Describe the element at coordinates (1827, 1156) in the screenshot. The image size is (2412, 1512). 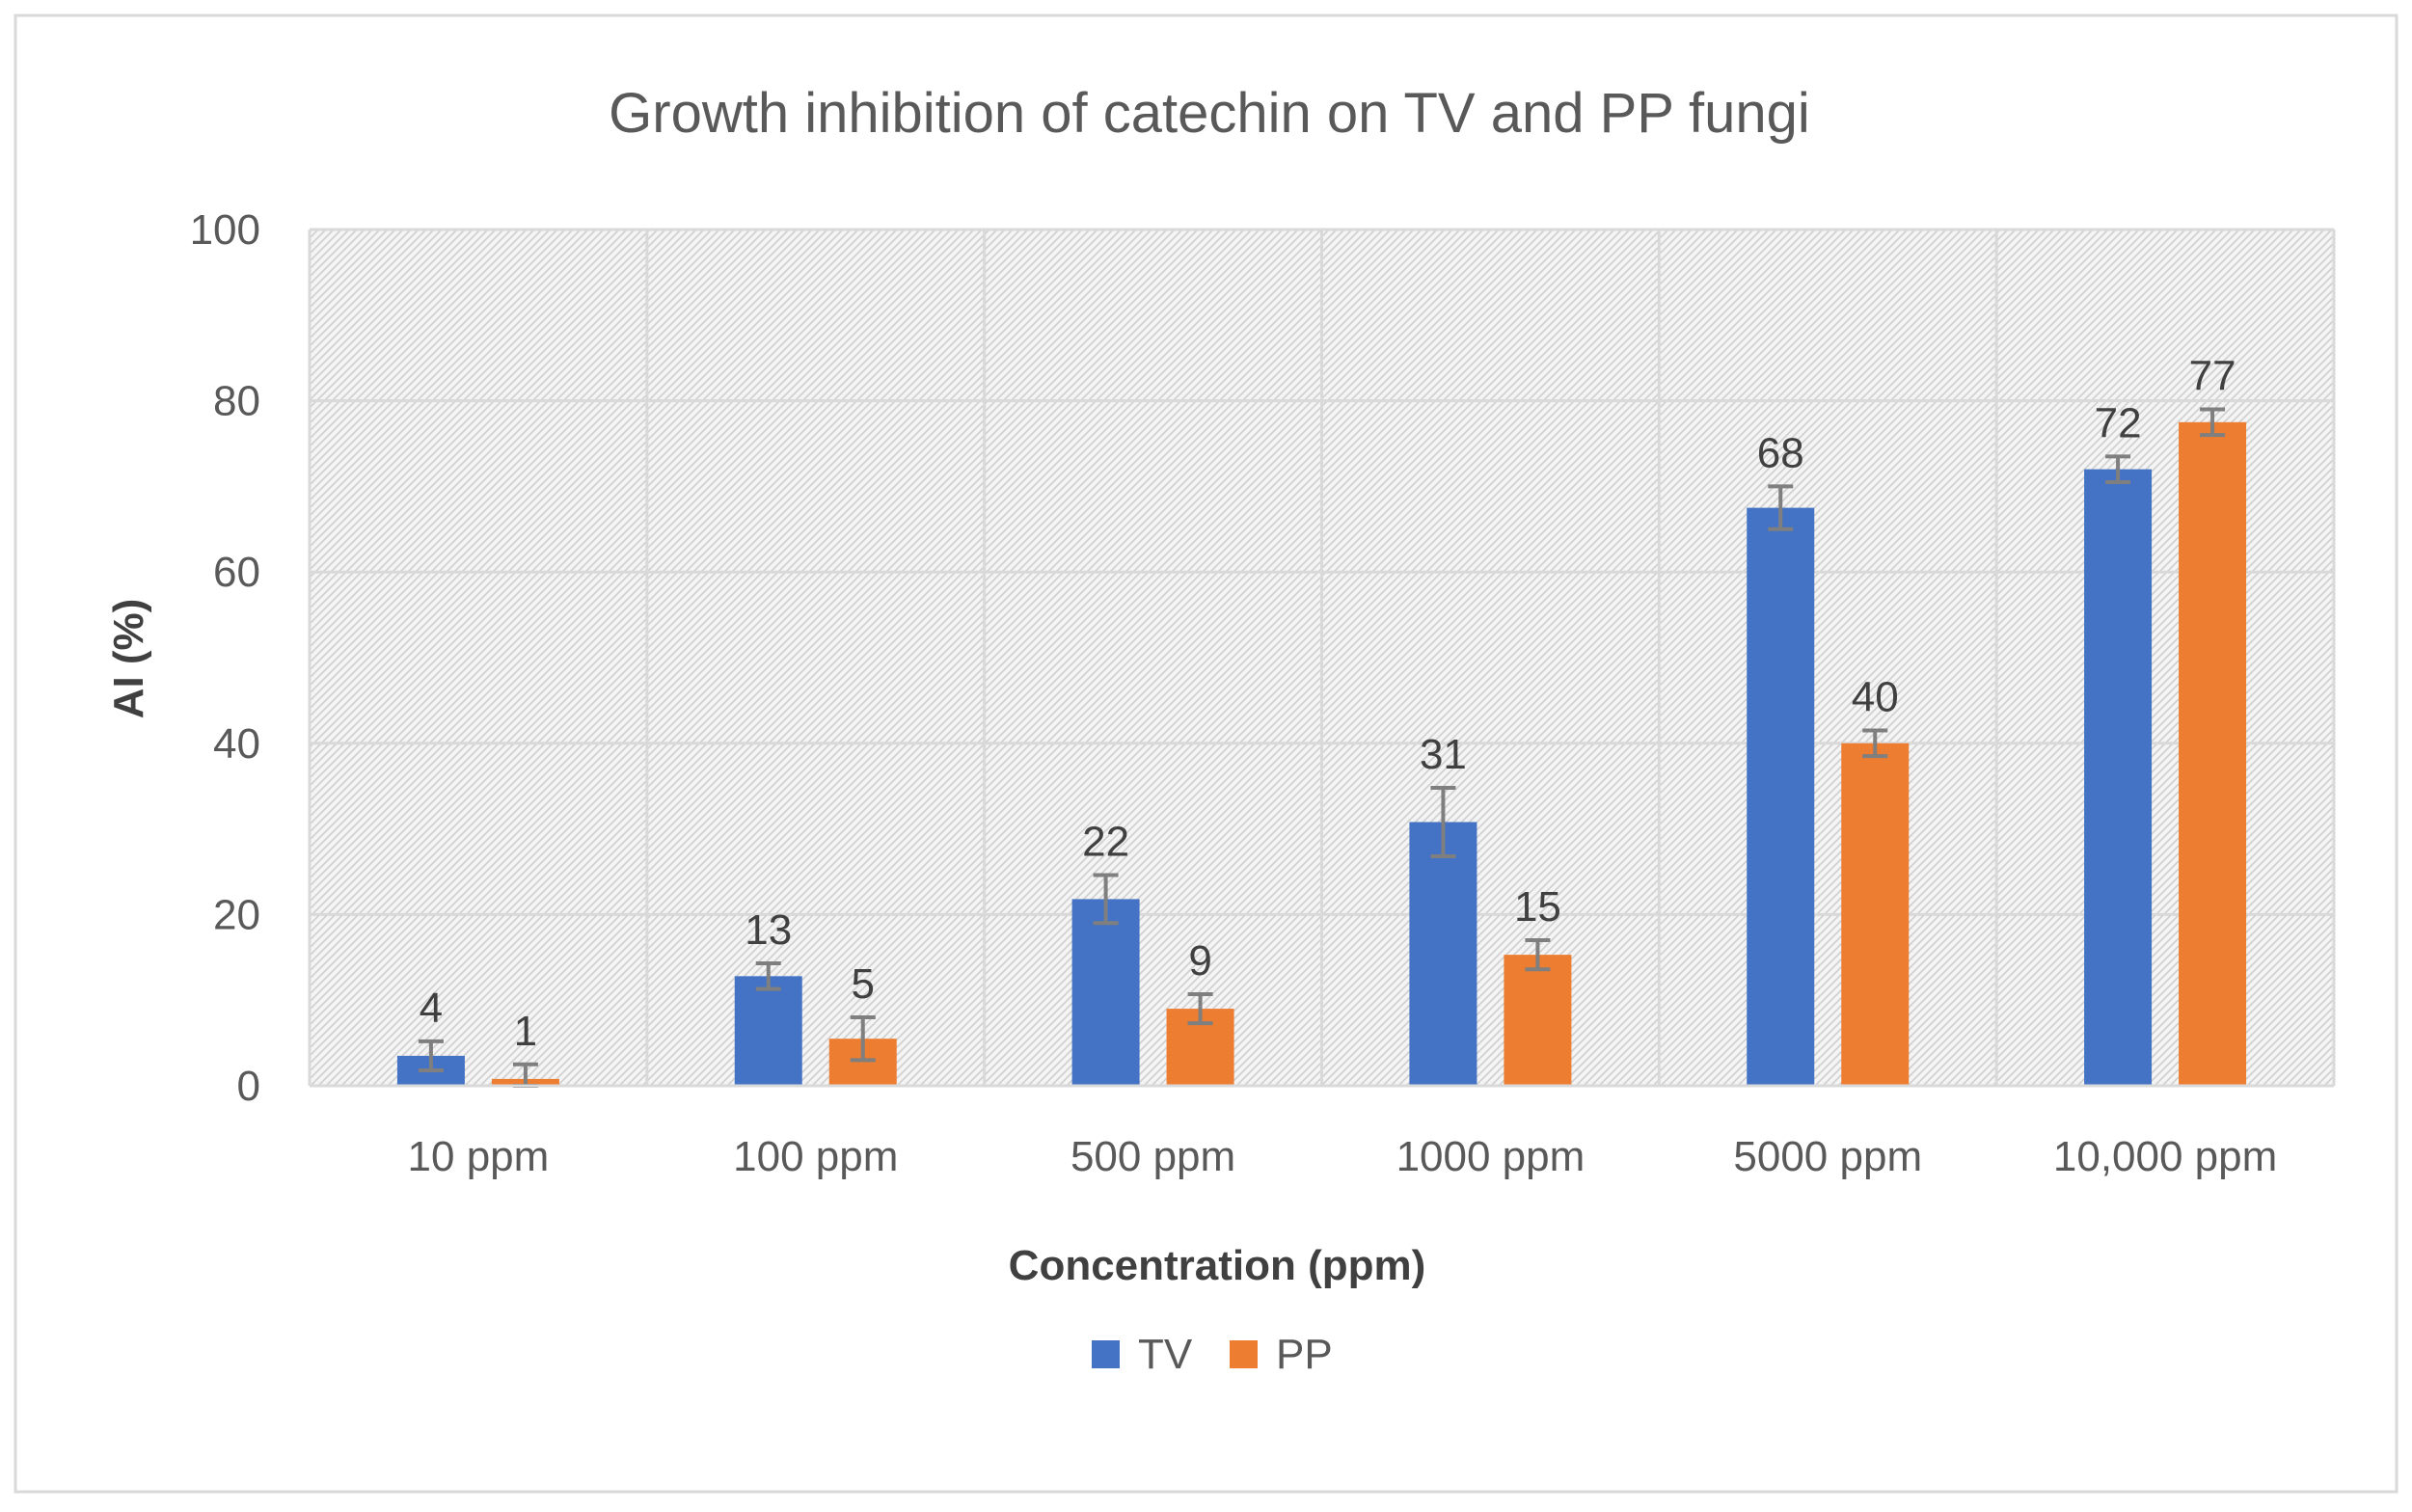
I see `x-tick-label: 5000 ppm` at that location.